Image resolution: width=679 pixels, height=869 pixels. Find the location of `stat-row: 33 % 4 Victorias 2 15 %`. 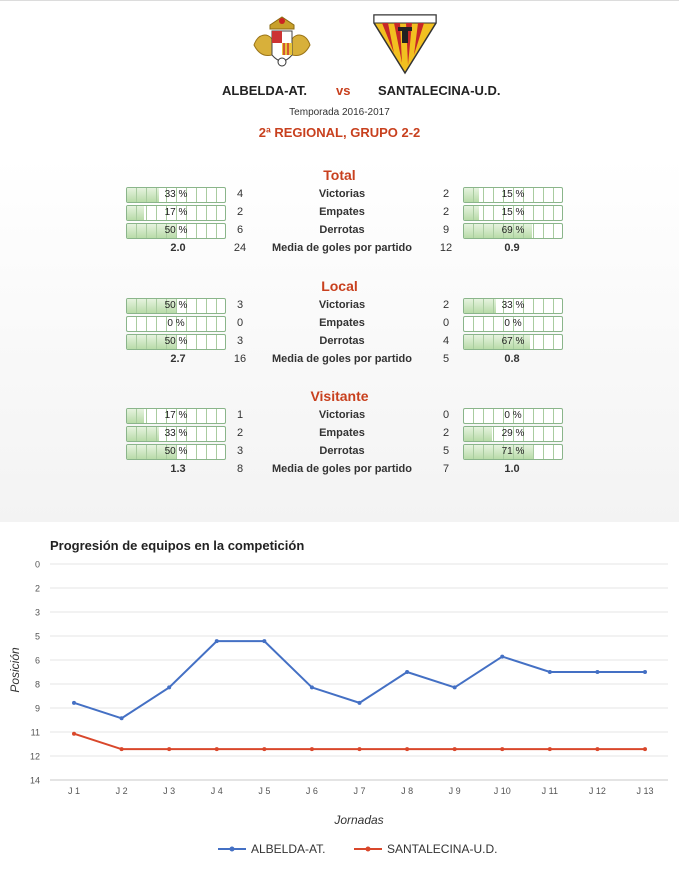

stat-row: 33 % 4 Victorias 2 15 % is located at coordinates (339, 195).